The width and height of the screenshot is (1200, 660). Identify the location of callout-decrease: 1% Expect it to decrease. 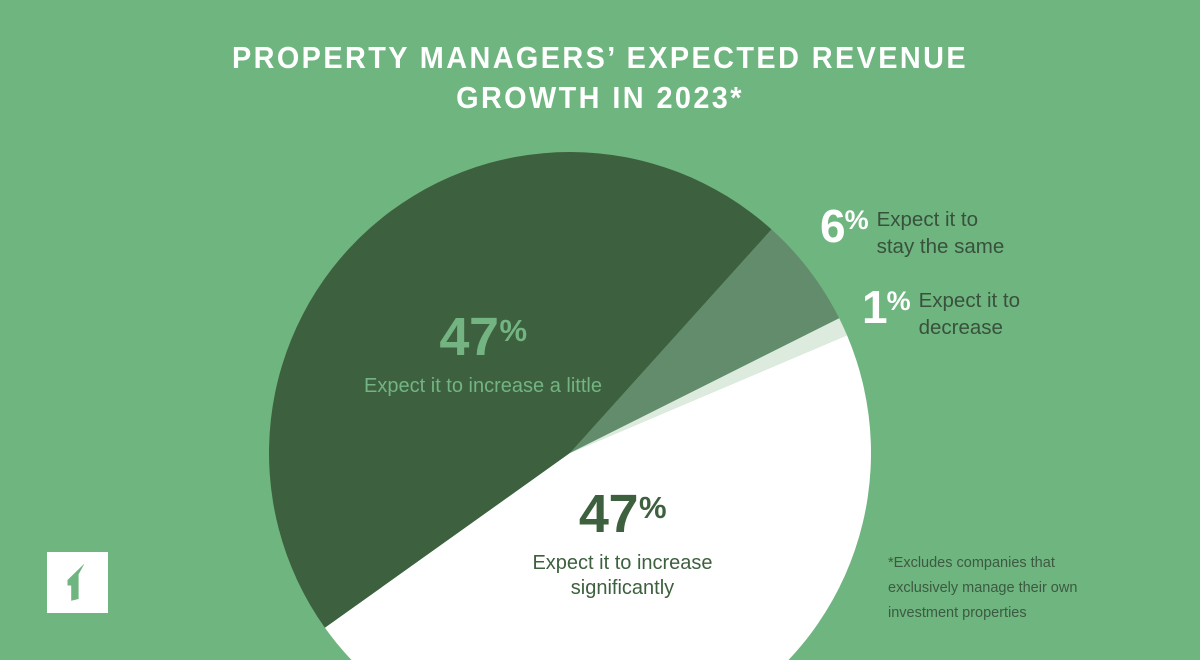
(941, 313).